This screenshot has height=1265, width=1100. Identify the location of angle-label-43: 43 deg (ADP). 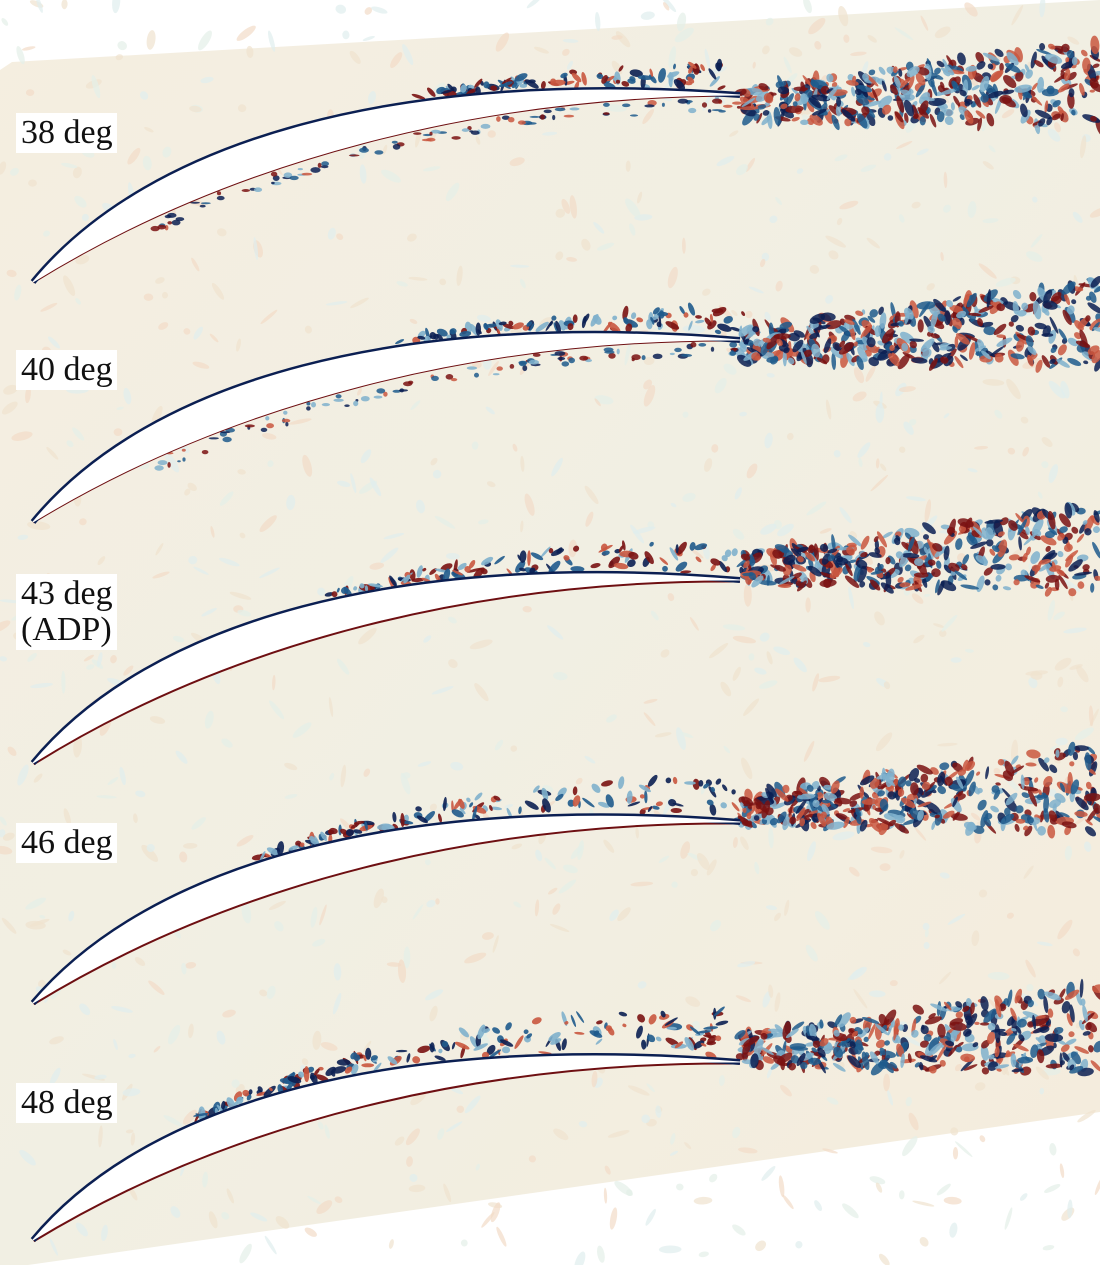
(66, 612).